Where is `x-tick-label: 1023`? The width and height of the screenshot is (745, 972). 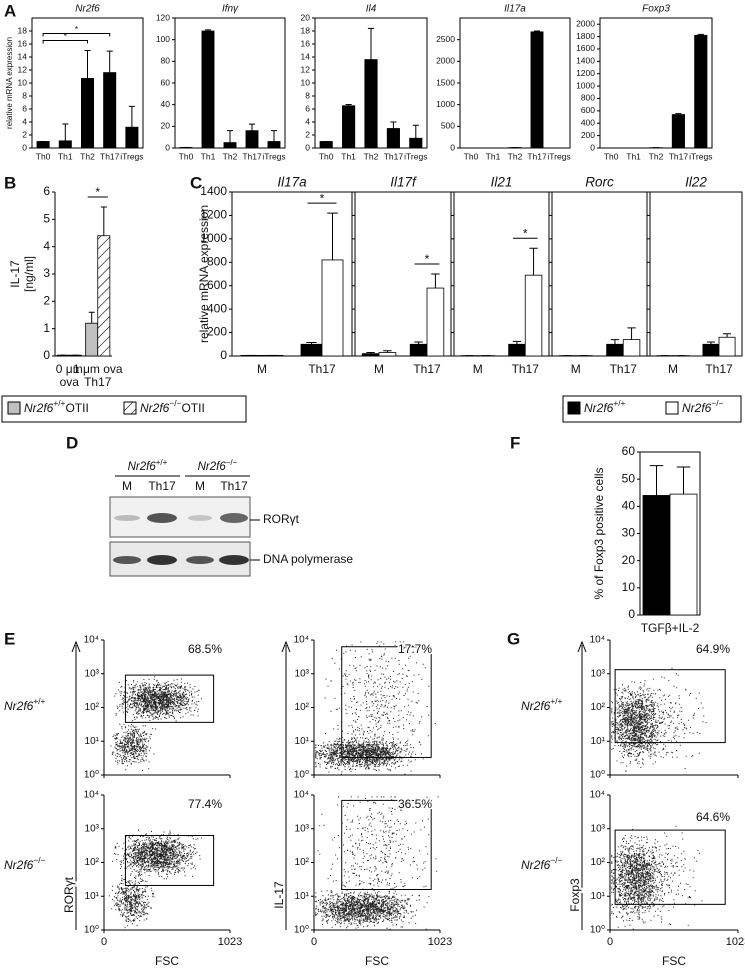
x-tick-label: 1023 is located at coordinates (230, 942).